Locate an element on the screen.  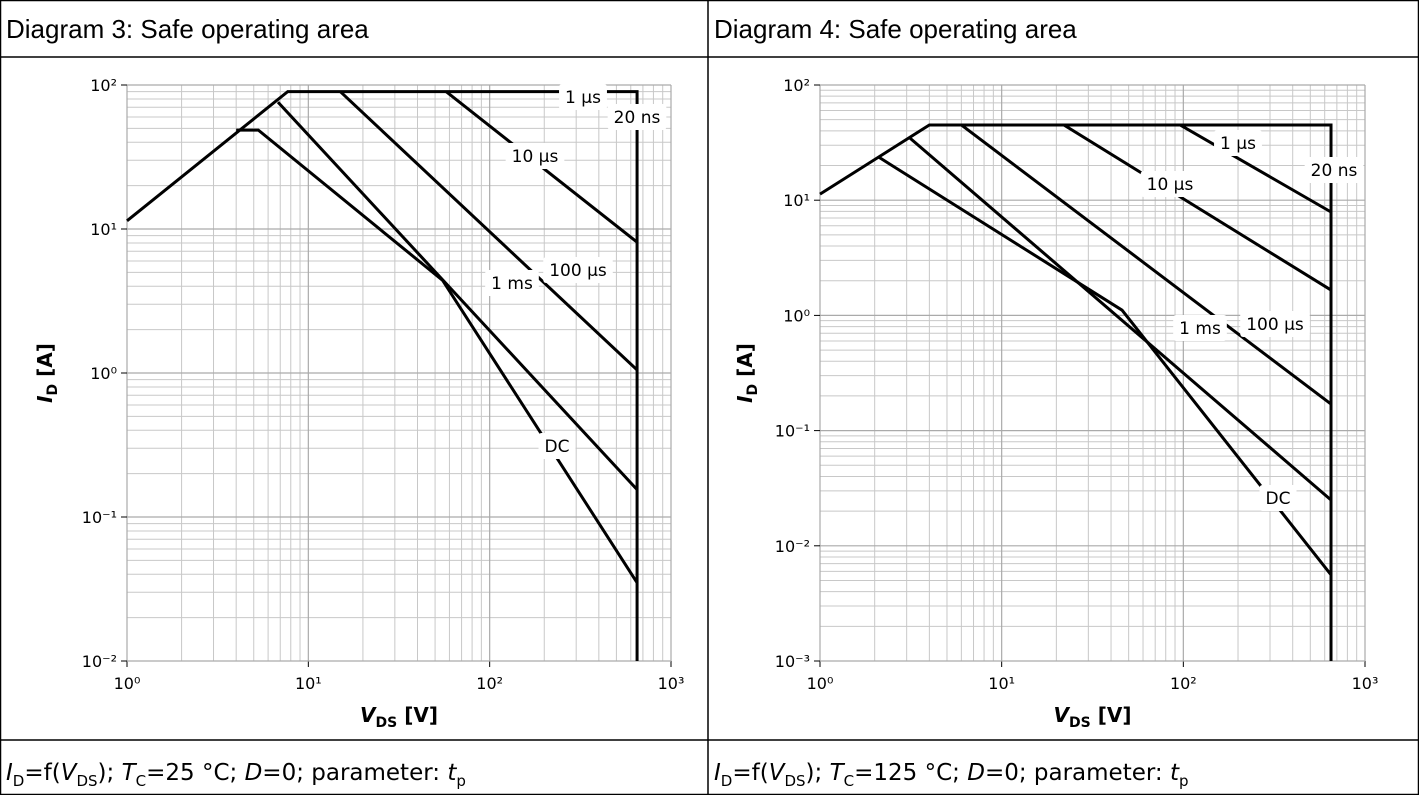
caption-part: =25 °C; is located at coordinates (195, 773).